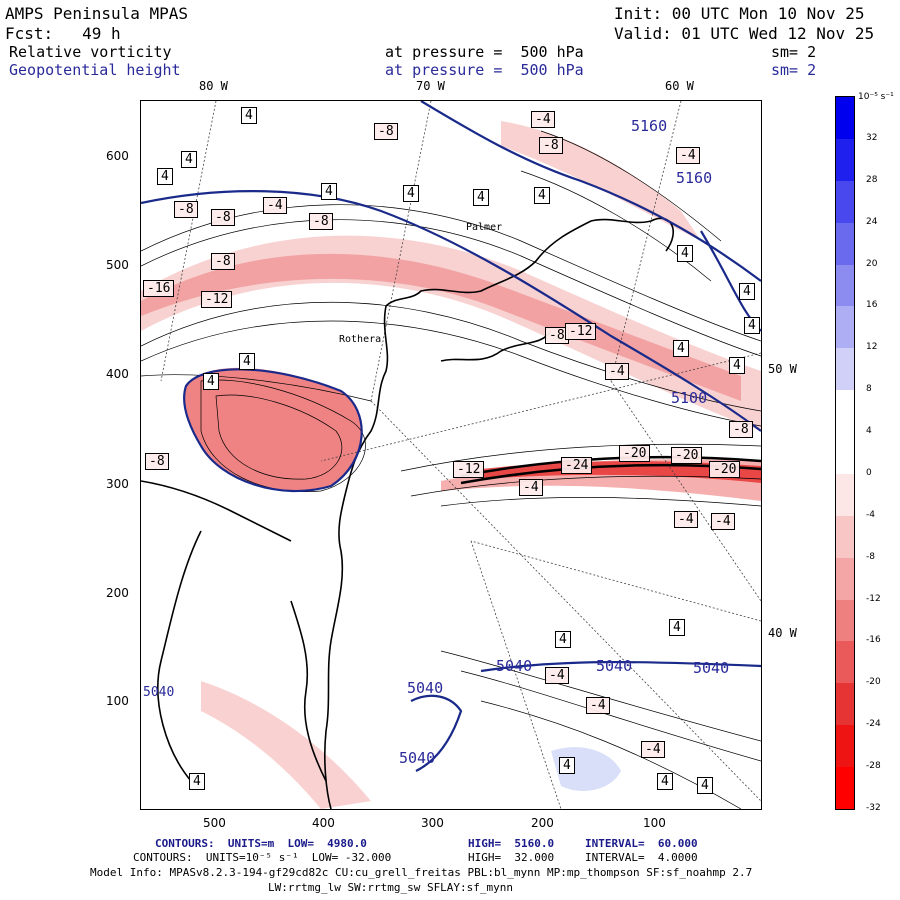  I want to click on x-tick: 200, so click(542, 823).